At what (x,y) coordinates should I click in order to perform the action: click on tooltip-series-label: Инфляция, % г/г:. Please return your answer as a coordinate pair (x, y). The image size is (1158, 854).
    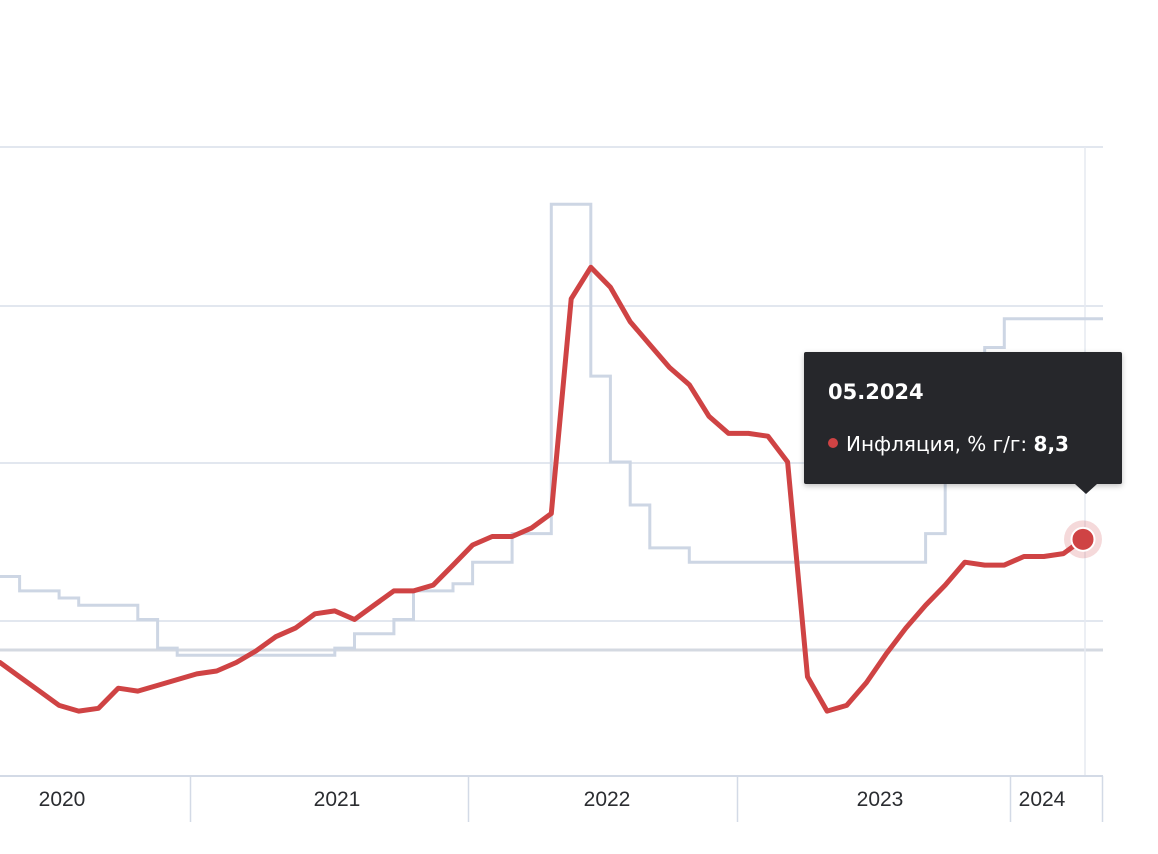
    Looking at the image, I should click on (940, 444).